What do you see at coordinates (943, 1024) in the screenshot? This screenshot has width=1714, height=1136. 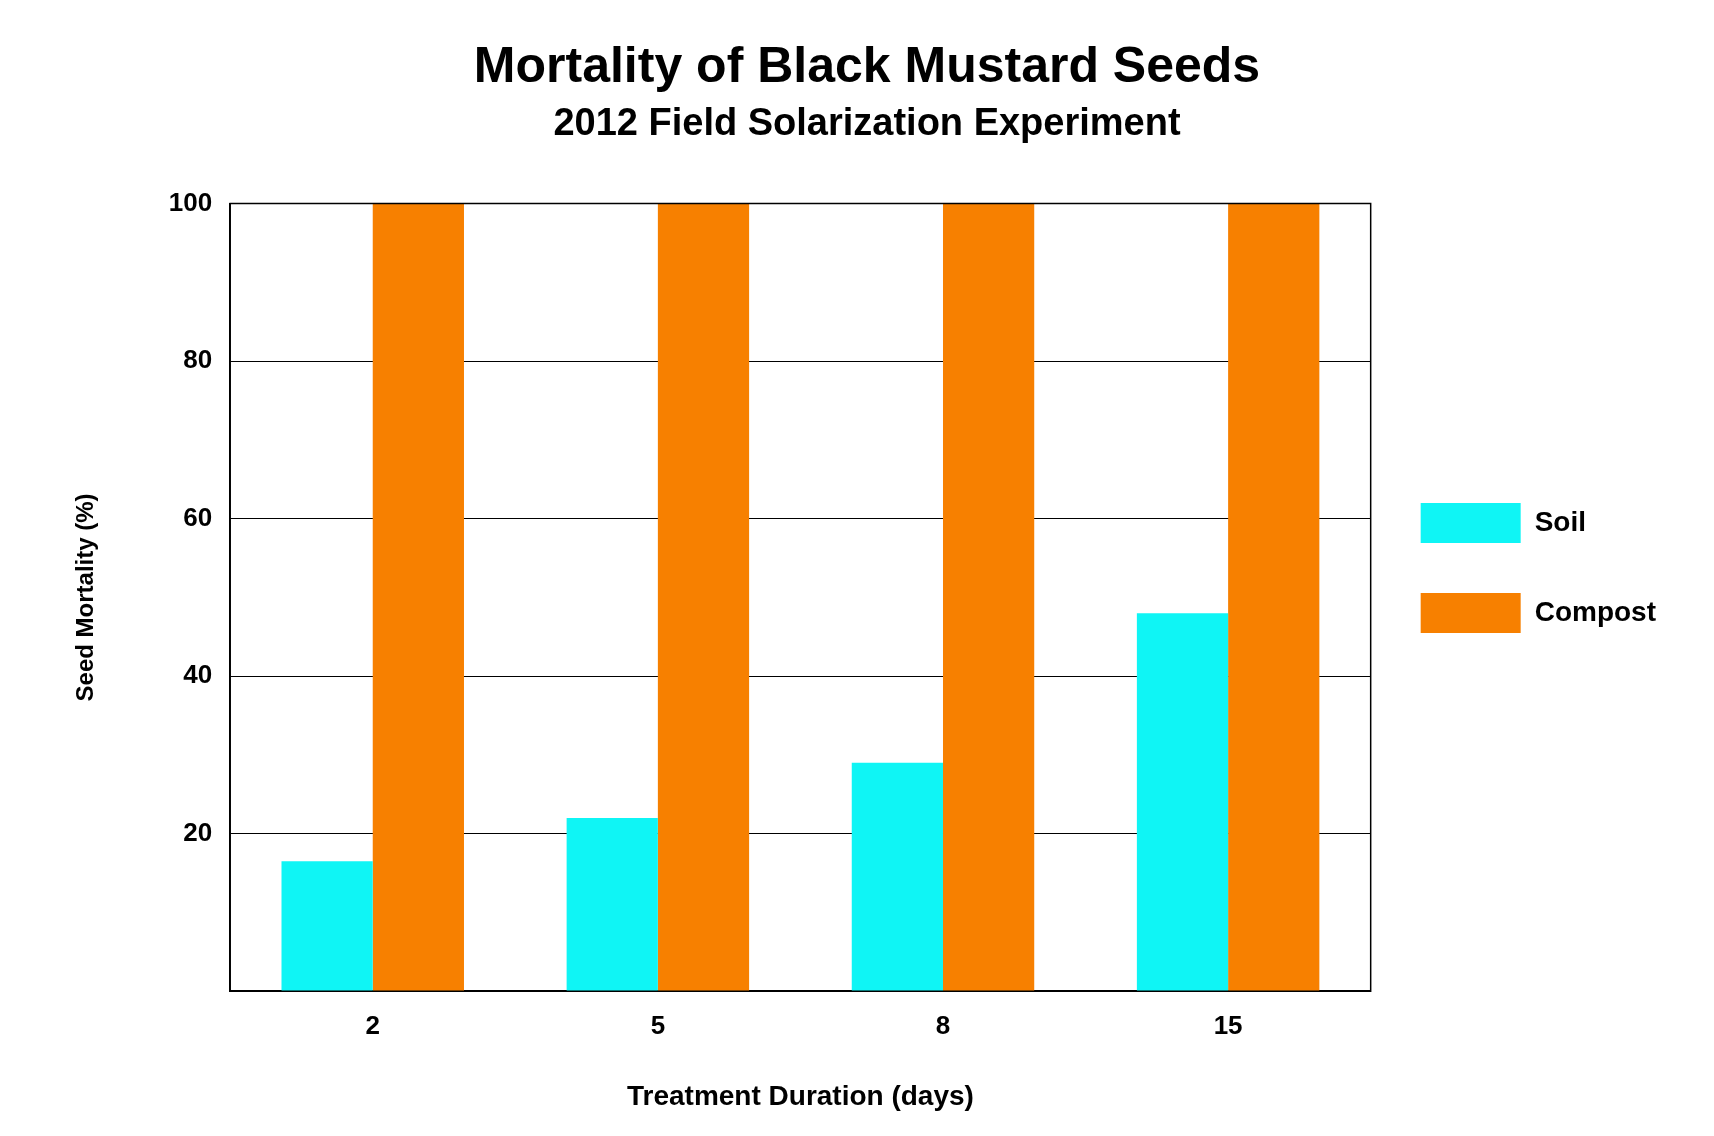 I see `x-tick-label: 8` at bounding box center [943, 1024].